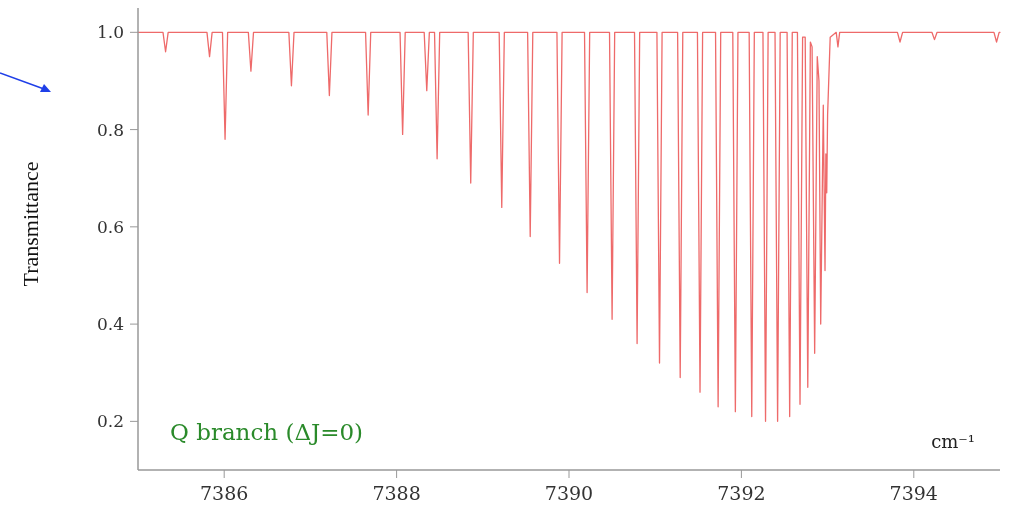 The height and width of the screenshot is (508, 1019). Describe the element at coordinates (110, 324) in the screenshot. I see `y-tick-label: 0.4` at that location.